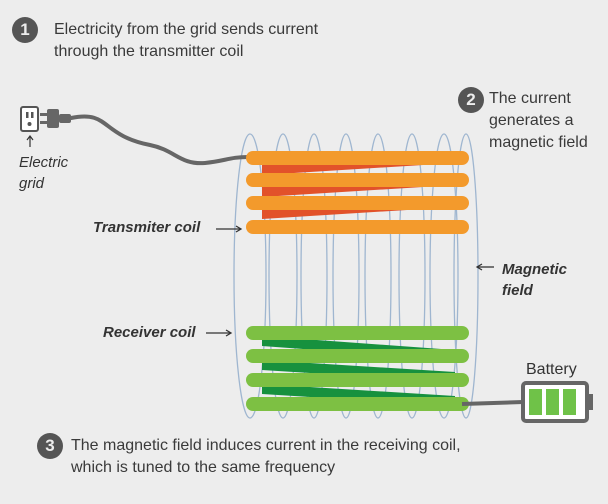 The width and height of the screenshot is (608, 504). I want to click on receiver-coil, so click(357, 368).